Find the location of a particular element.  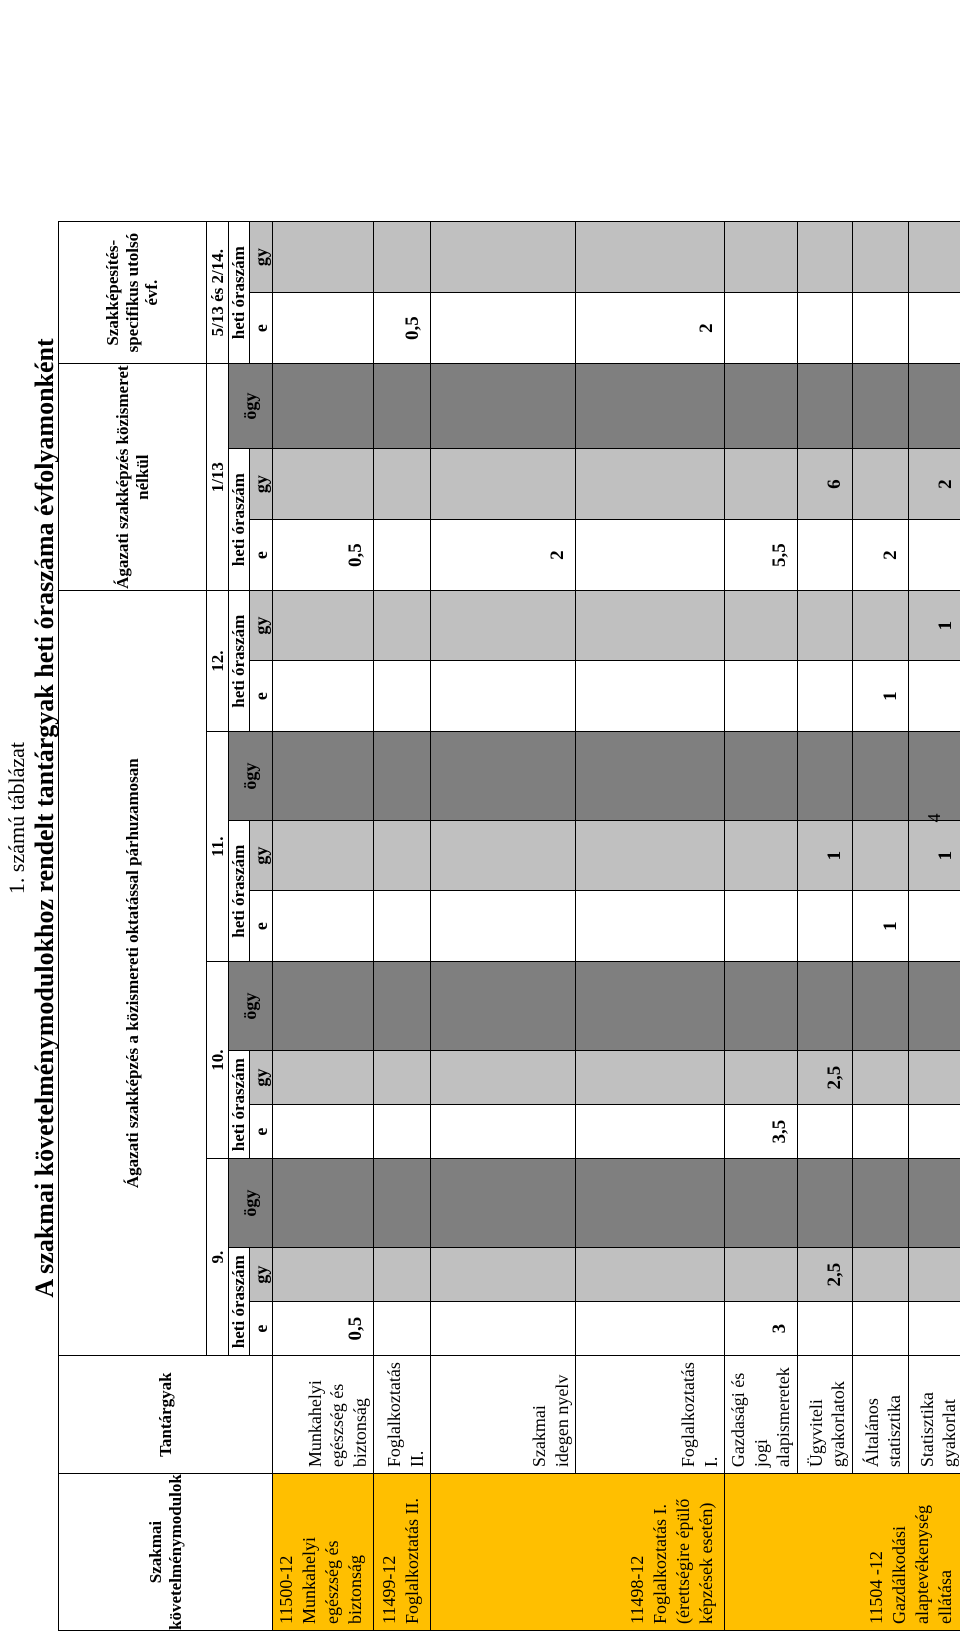

value-cell: 3,5 is located at coordinates (761, 1131).